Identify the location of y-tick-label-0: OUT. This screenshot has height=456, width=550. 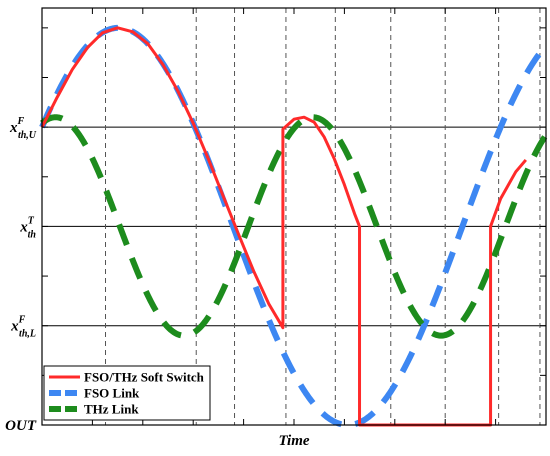
(21, 426).